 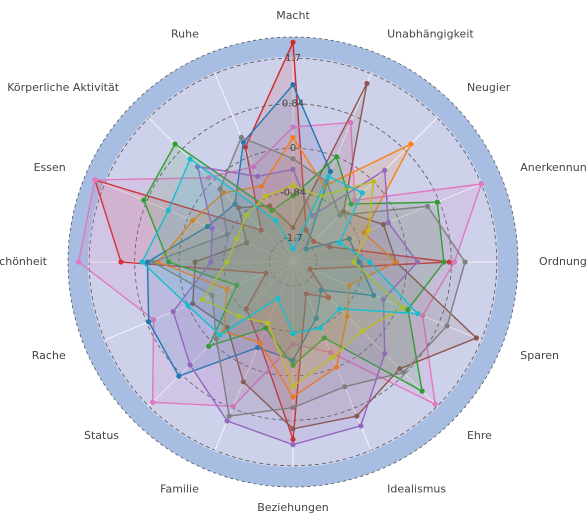 I want to click on axis-label: Ordnung, so click(x=563, y=261).